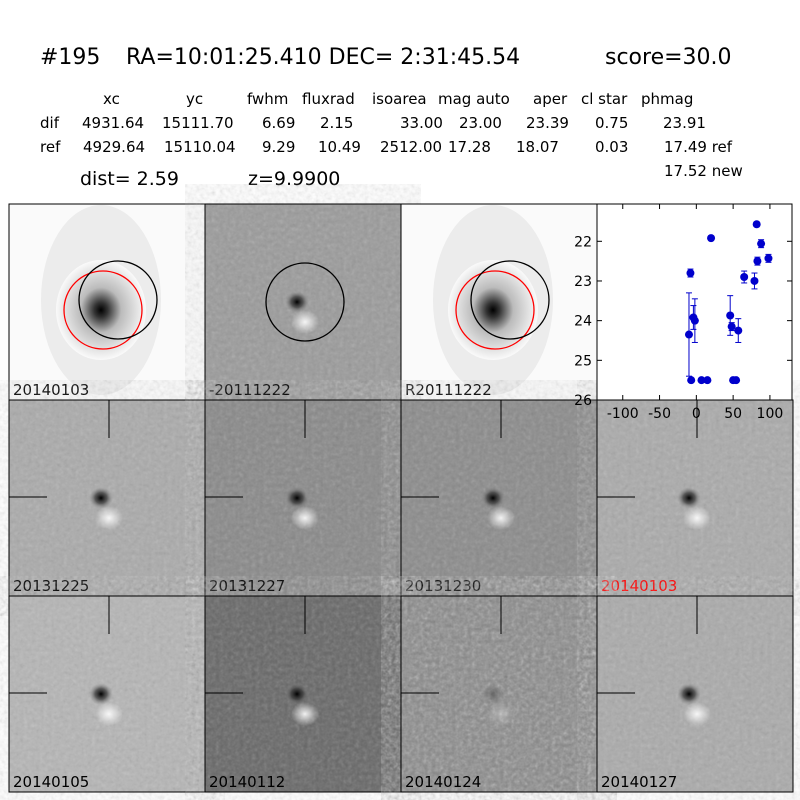 Image resolution: width=800 pixels, height=800 pixels. I want to click on table-cell: 2.15, so click(336, 123).